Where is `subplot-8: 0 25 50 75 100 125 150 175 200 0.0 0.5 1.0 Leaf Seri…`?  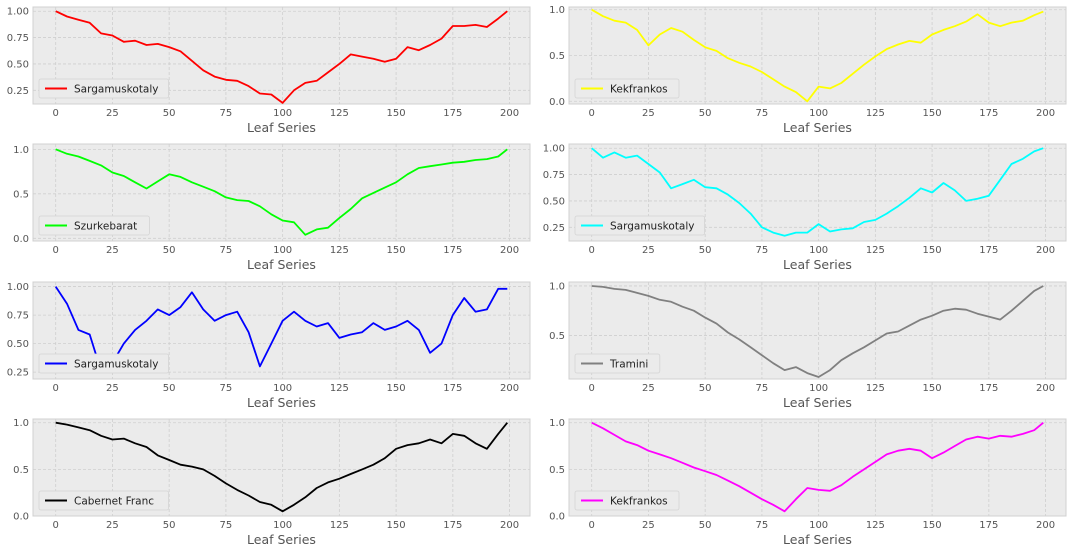
subplot-8: 0 25 50 75 100 125 150 175 200 0.0 0.5 1.0 Leaf Seri… is located at coordinates (808, 482).